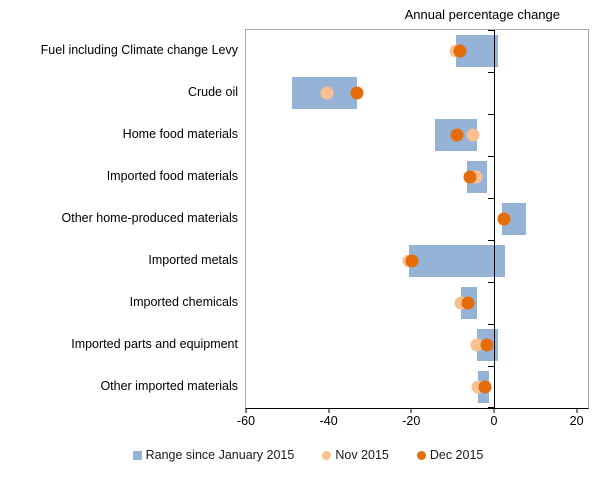  I want to click on nov-dot-icon, so click(327, 455).